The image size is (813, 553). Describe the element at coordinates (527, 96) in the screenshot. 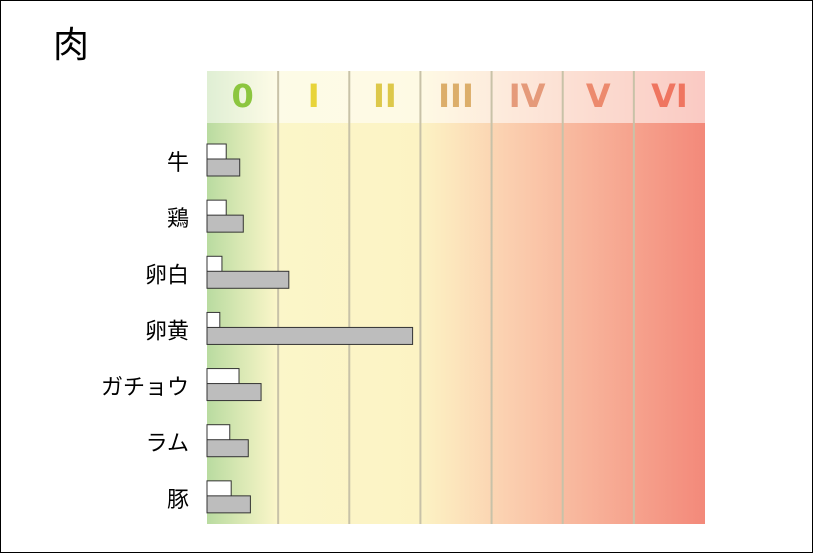

I see `x-tick-label: IV` at that location.